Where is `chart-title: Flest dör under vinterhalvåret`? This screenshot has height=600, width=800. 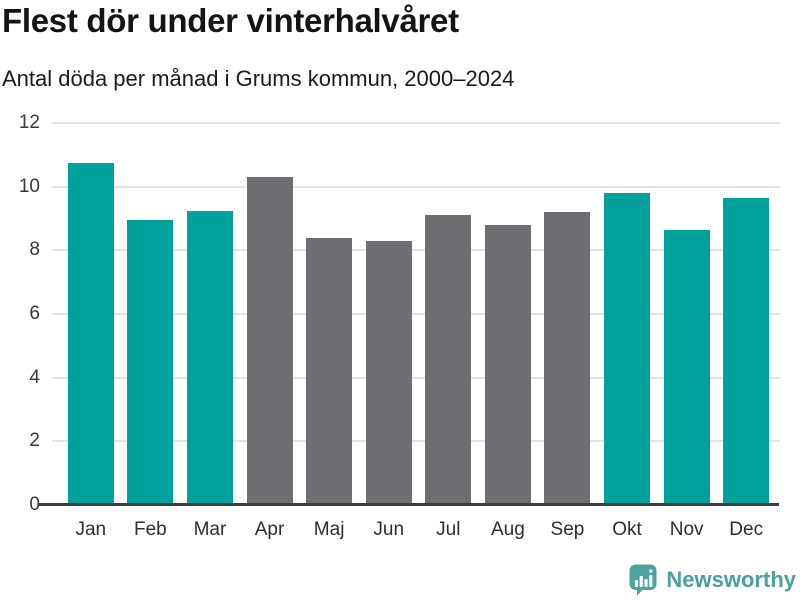
chart-title: Flest dör under vinterhalvåret is located at coordinates (230, 20).